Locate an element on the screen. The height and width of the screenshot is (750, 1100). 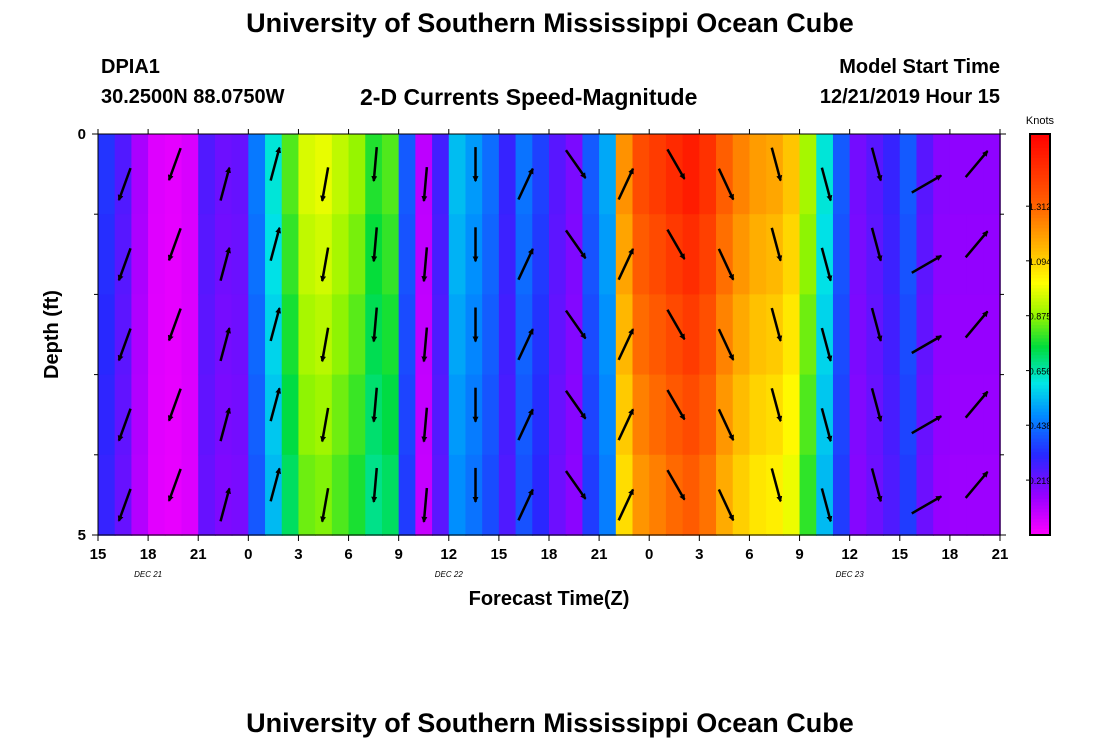
x-tick-label: 9 is located at coordinates (398, 554).